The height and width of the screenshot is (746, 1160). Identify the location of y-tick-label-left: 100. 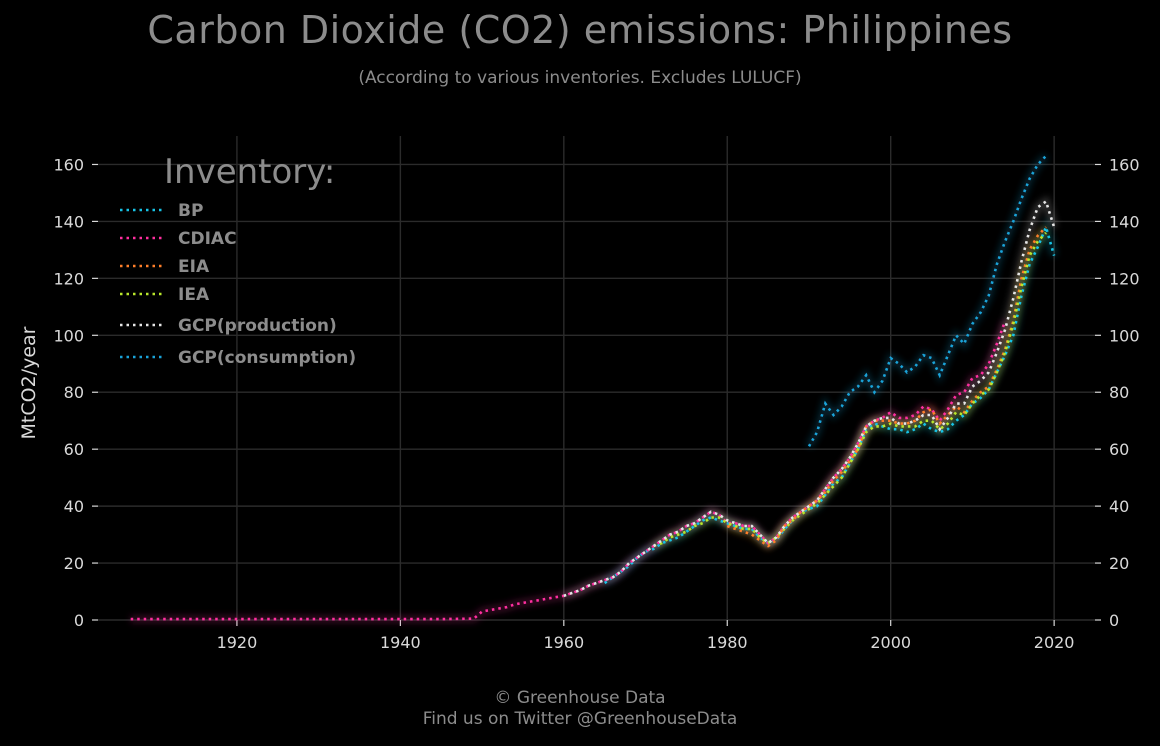
(68, 335).